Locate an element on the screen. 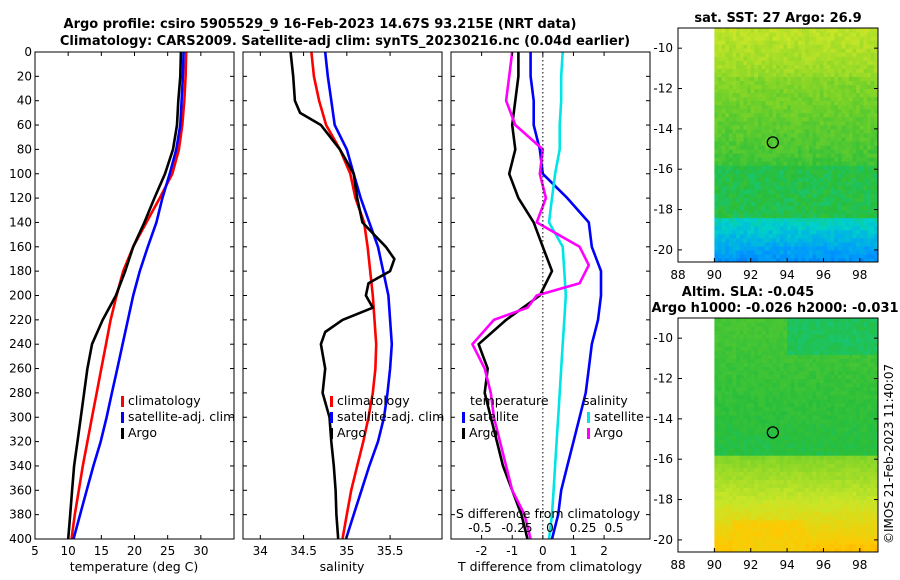 The width and height of the screenshot is (900, 580). salinity-satellite-legend-swatch is located at coordinates (588, 417).